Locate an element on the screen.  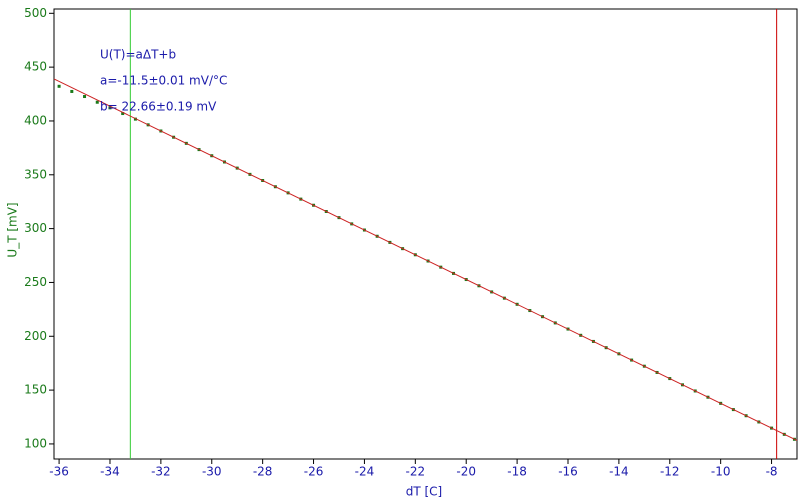
x-tick-label: -24 is located at coordinates (365, 472).